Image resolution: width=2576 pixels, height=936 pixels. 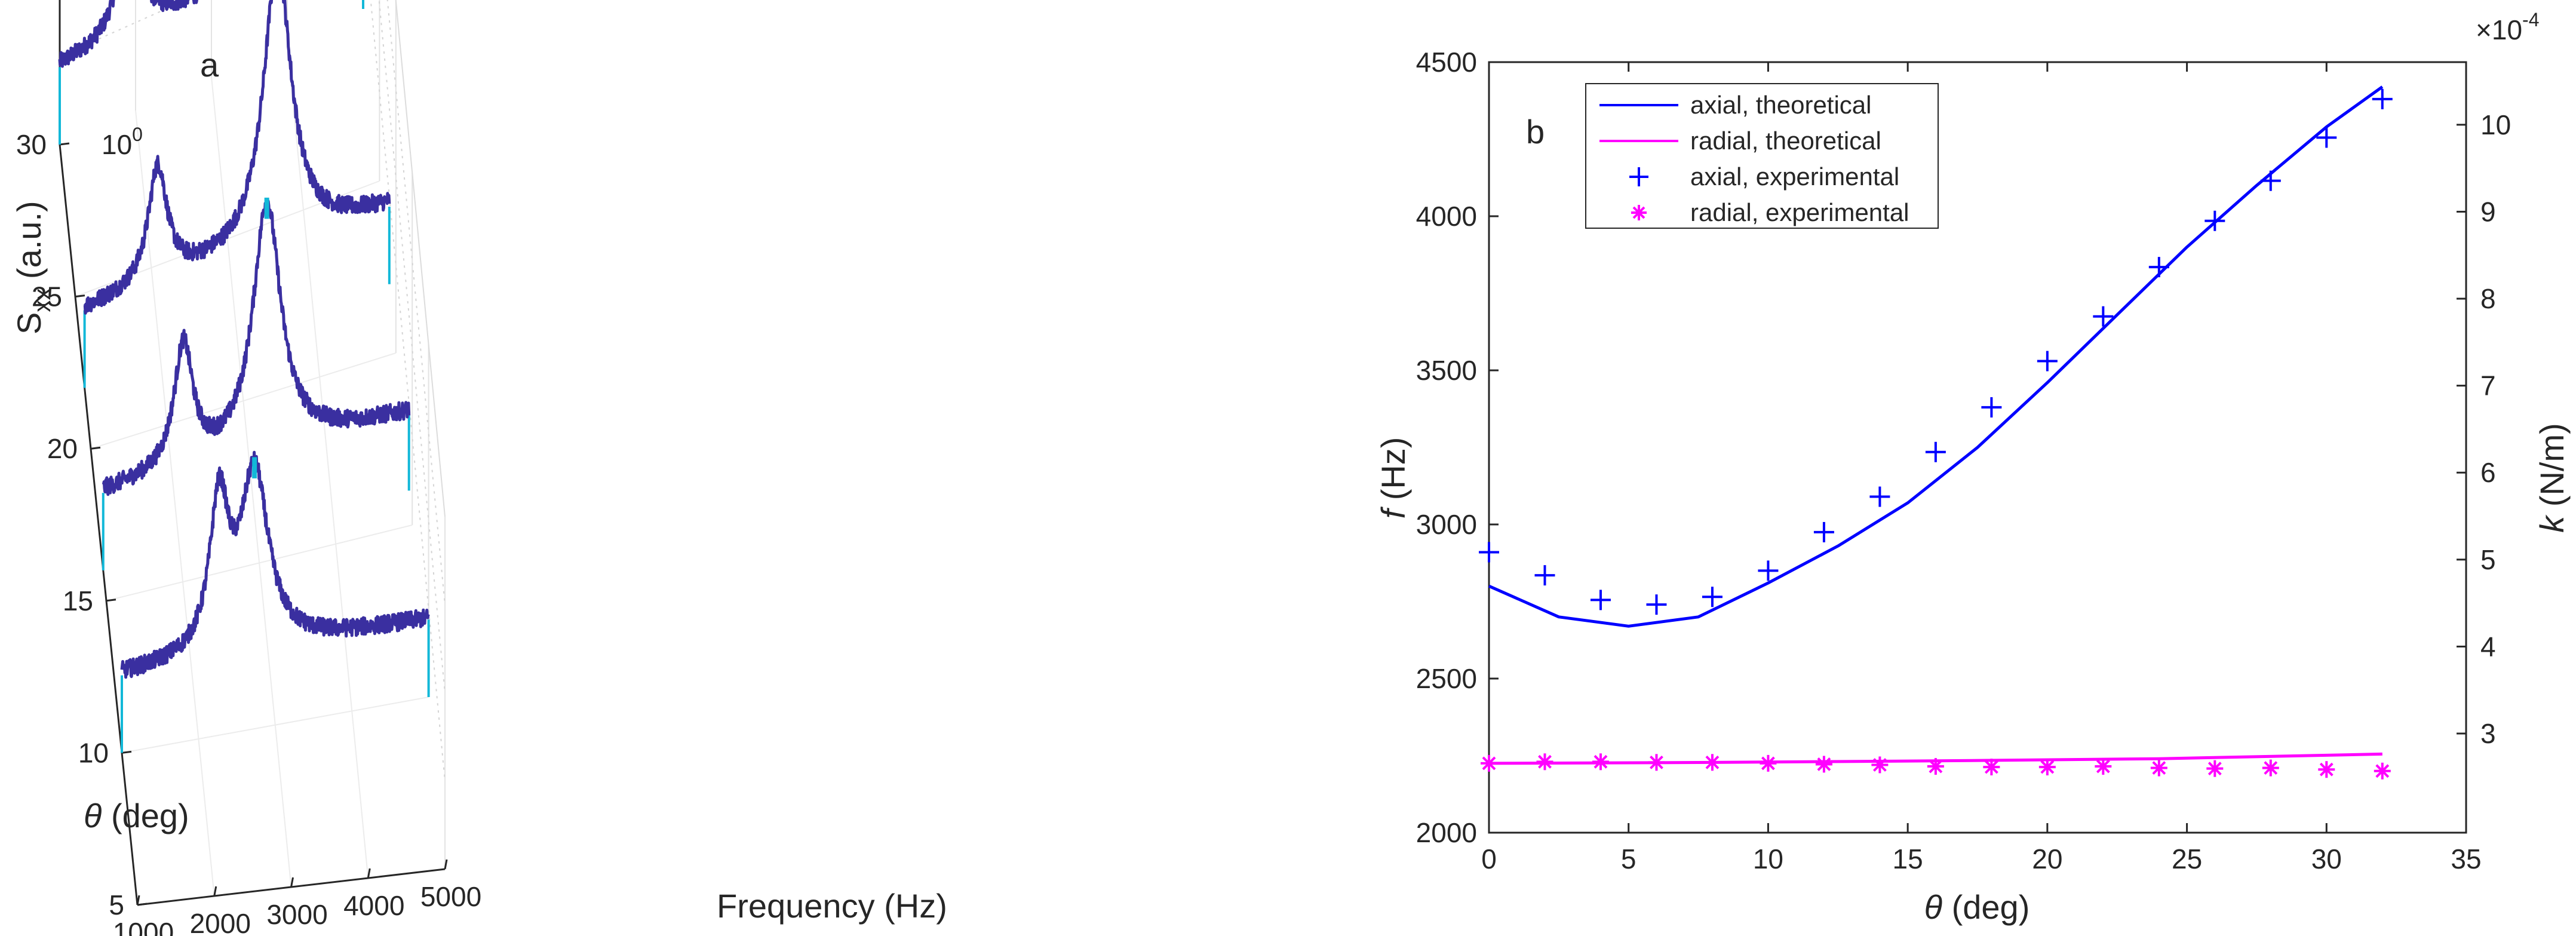 What do you see at coordinates (33, 267) in the screenshot?
I see `panel-a-z-label: Sxx (a.u.)` at bounding box center [33, 267].